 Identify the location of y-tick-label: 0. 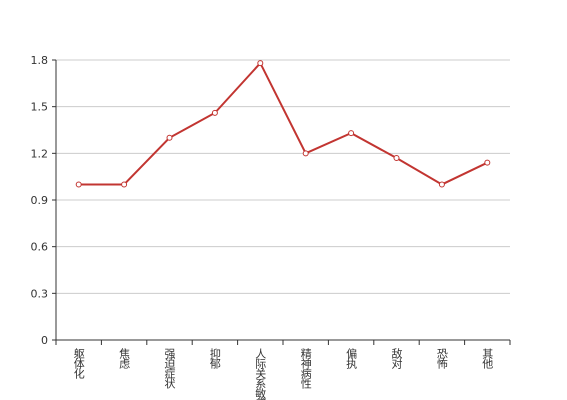
(44, 340).